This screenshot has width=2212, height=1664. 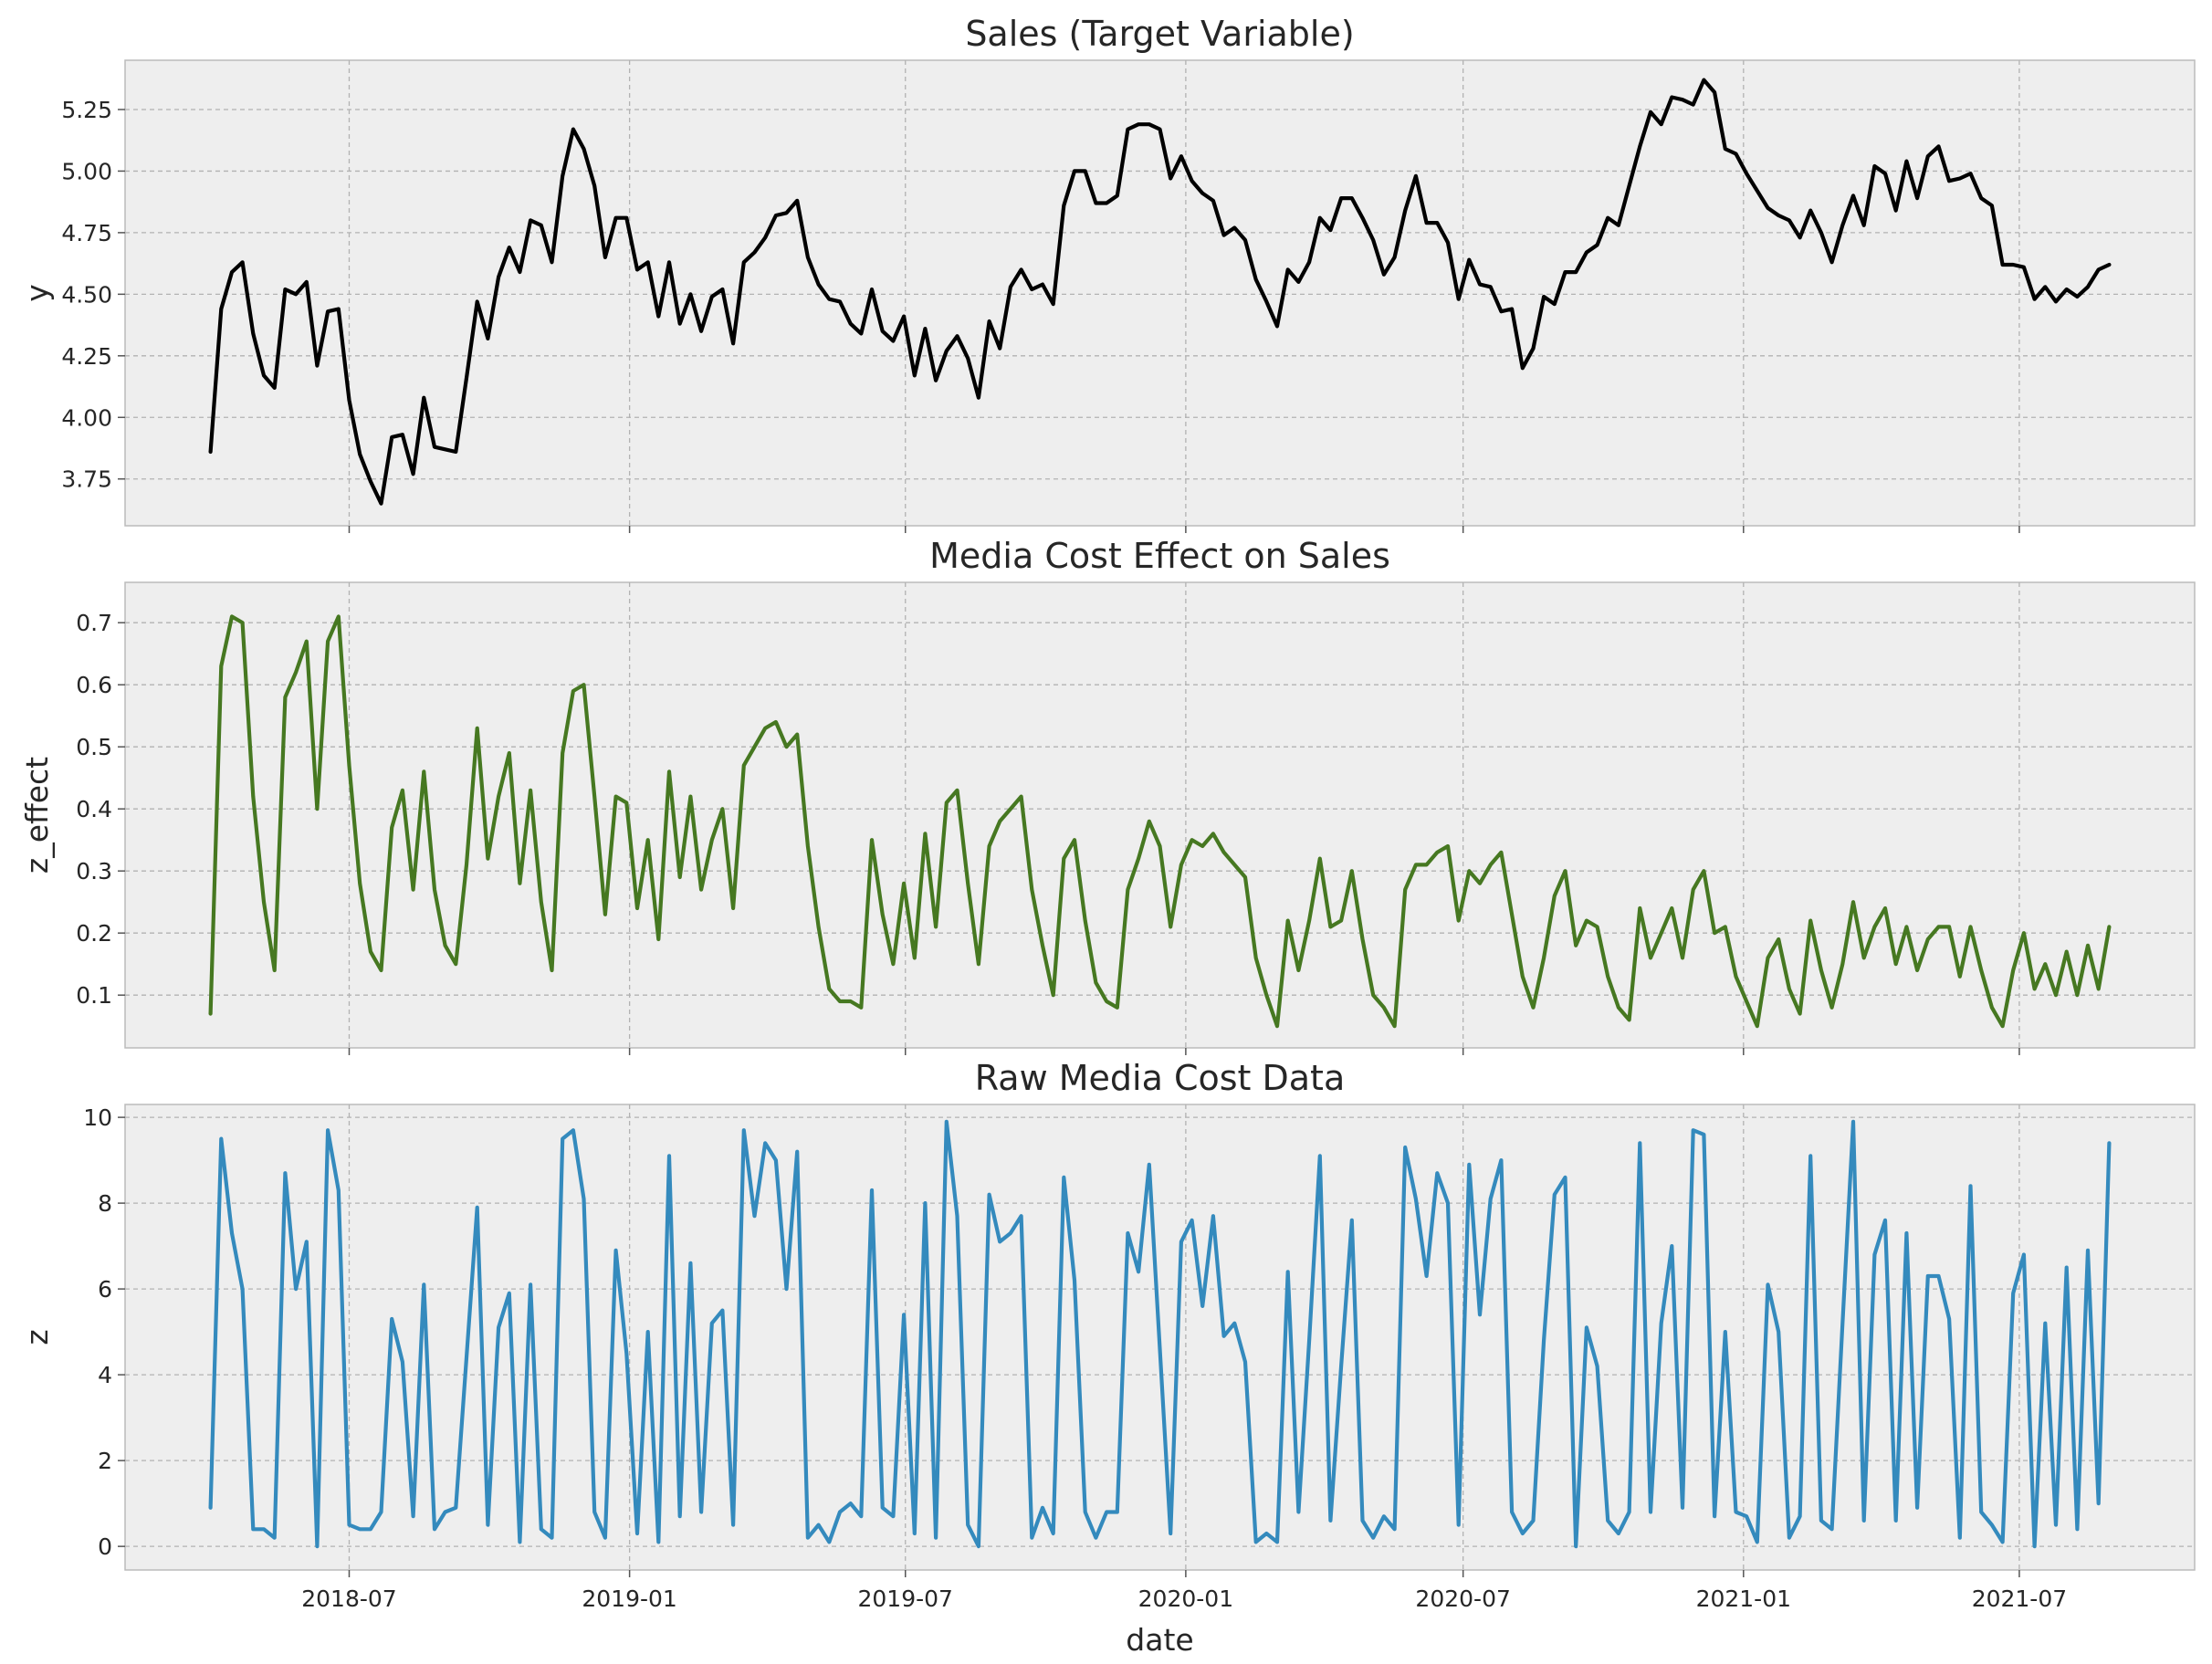 I want to click on y-tick-label: 0.1, so click(x=94, y=995).